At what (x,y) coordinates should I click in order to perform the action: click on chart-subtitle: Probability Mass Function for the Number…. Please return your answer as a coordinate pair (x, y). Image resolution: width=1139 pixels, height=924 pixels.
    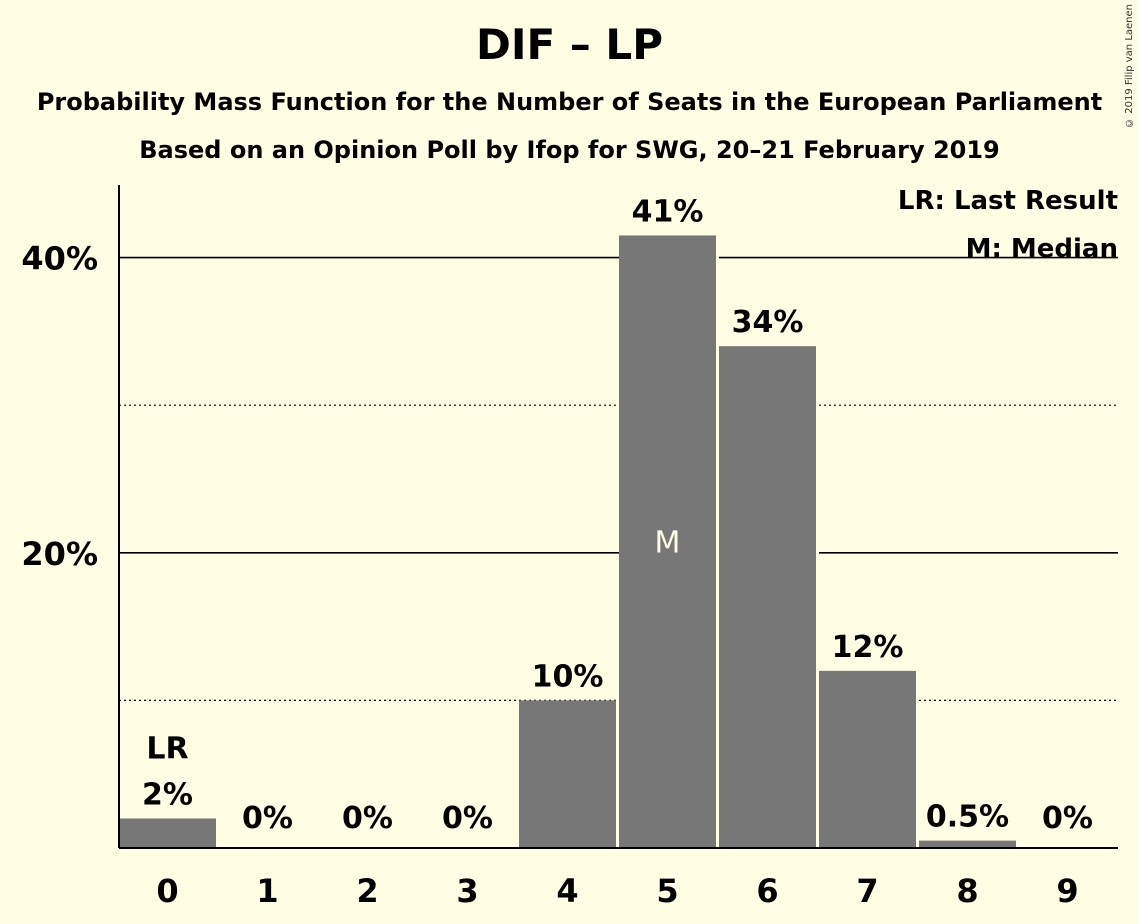
    Looking at the image, I should click on (569, 102).